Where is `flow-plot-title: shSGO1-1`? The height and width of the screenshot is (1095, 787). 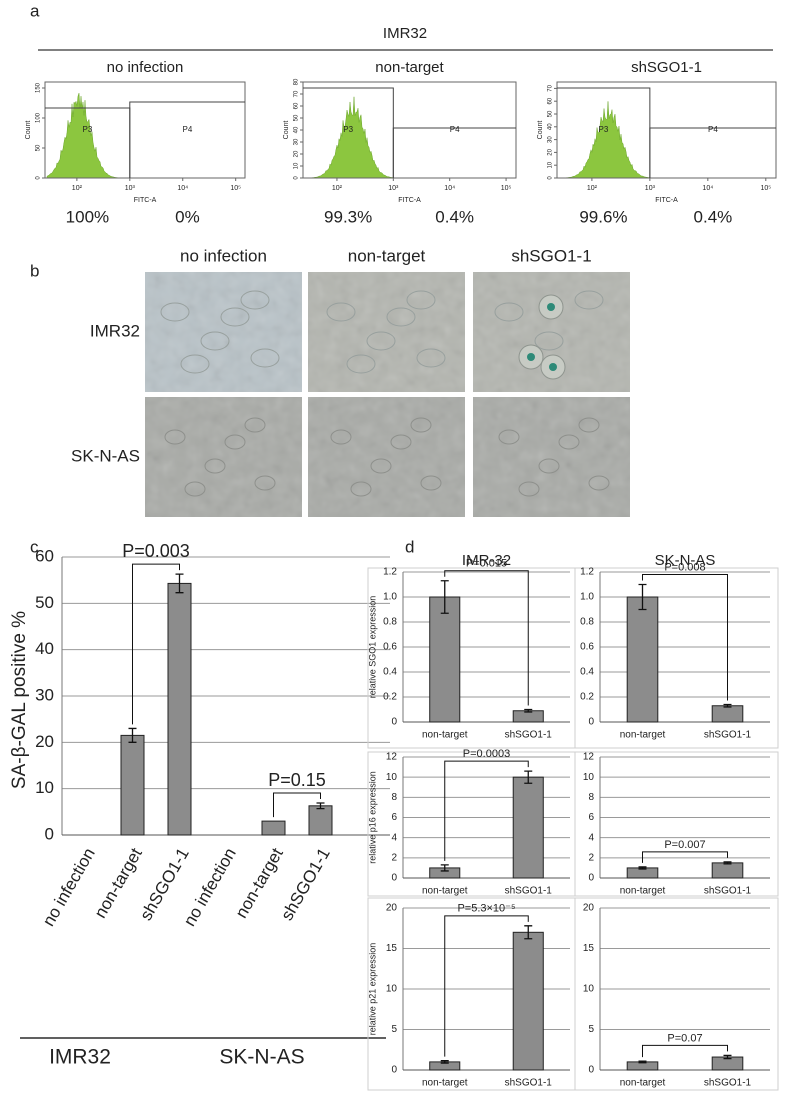
flow-plot-title: shSGO1-1 is located at coordinates (666, 67).